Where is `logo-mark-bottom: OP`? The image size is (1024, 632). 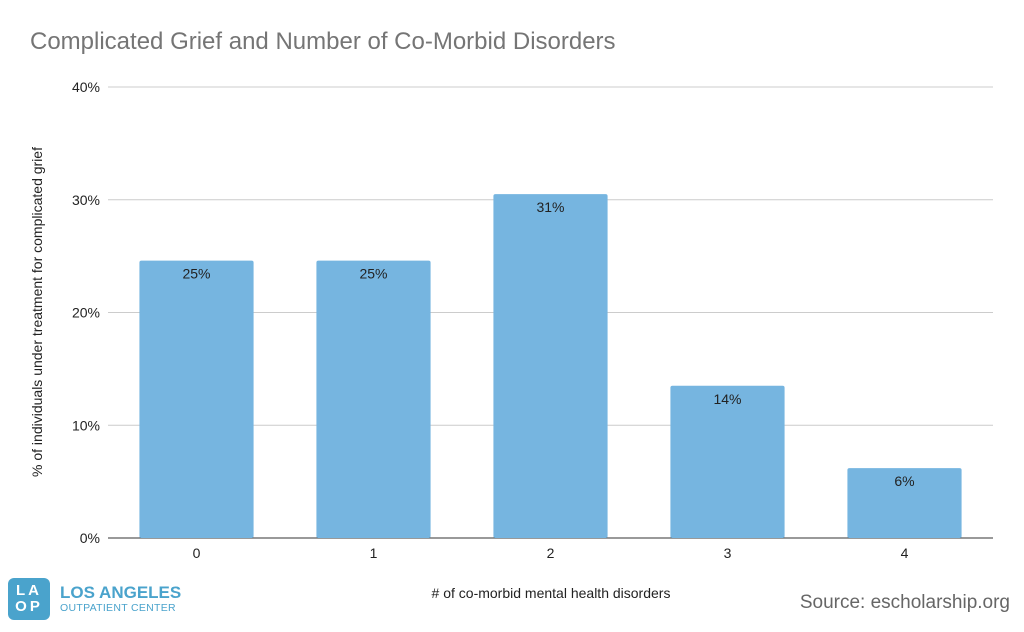
logo-mark-bottom: OP is located at coordinates (29, 606).